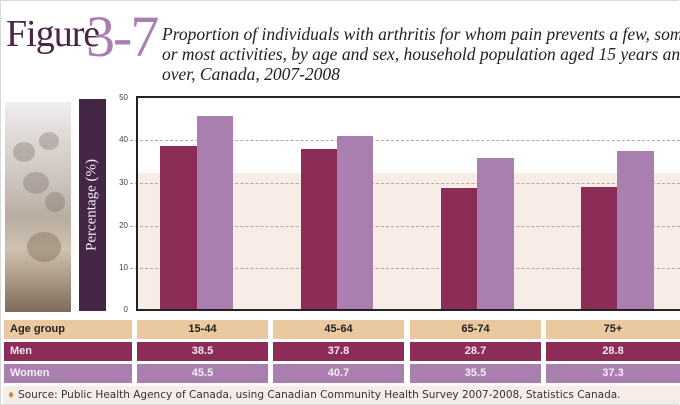  What do you see at coordinates (613, 329) in the screenshot?
I see `category-75plus: 75+` at bounding box center [613, 329].